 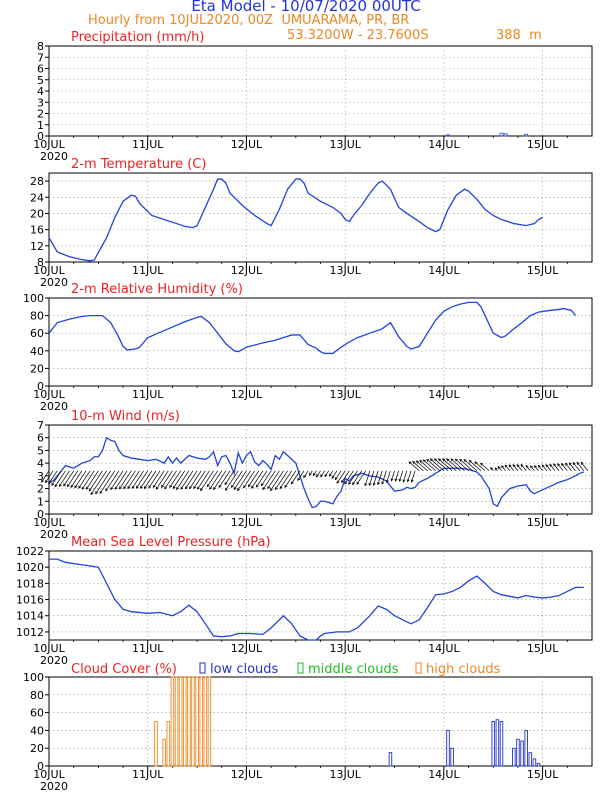 I want to click on y-tick-label: 16, so click(x=37, y=230).